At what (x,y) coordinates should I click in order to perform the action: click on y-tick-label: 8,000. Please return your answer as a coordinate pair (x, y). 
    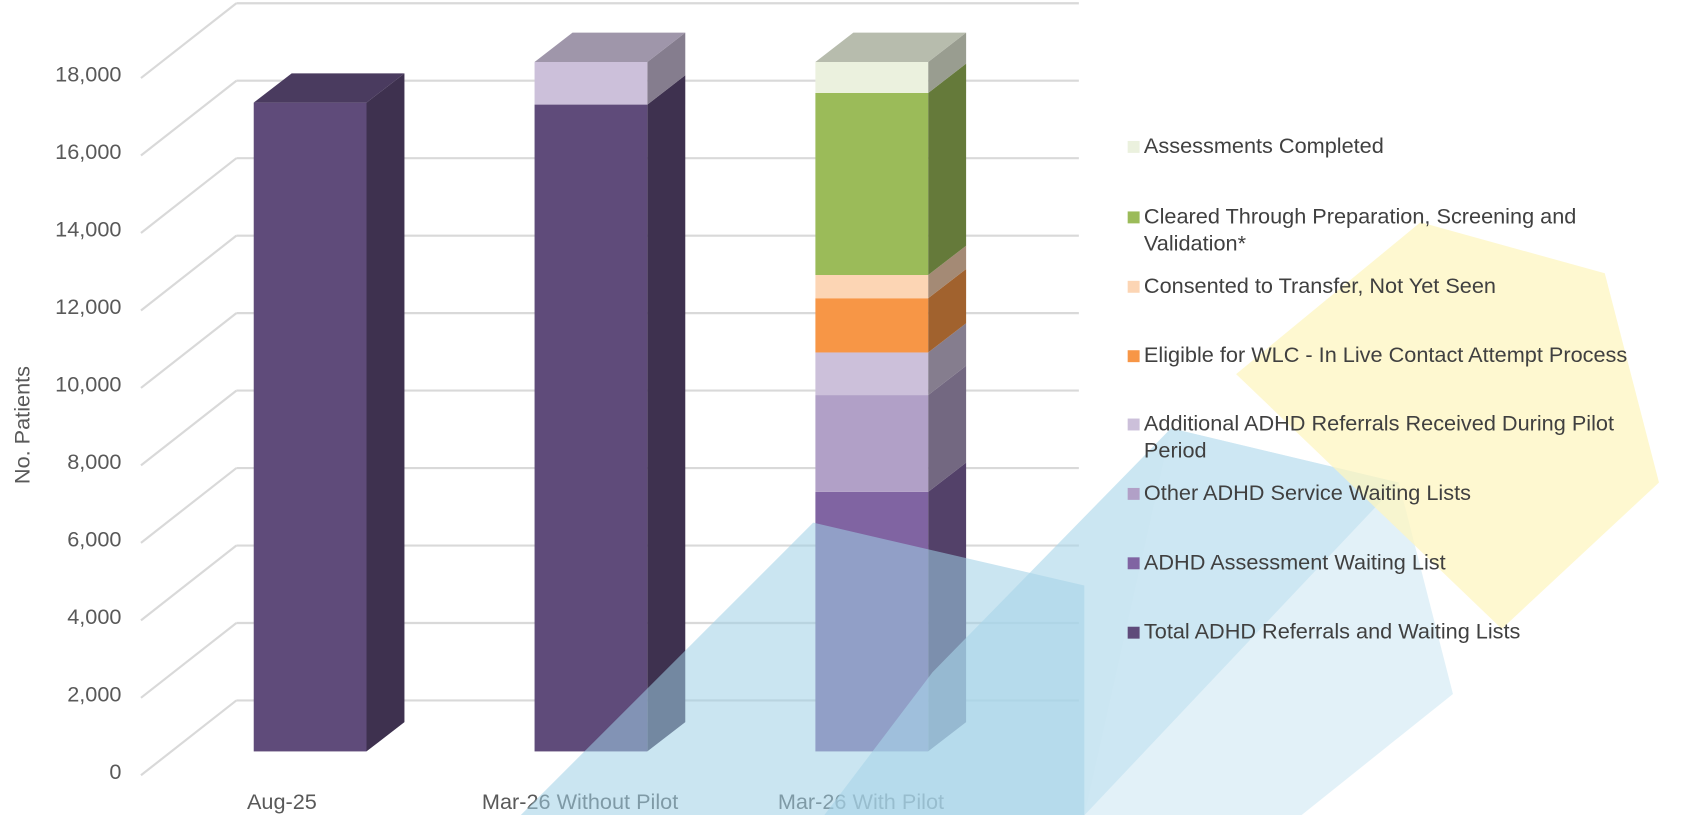
    Looking at the image, I should click on (94, 461).